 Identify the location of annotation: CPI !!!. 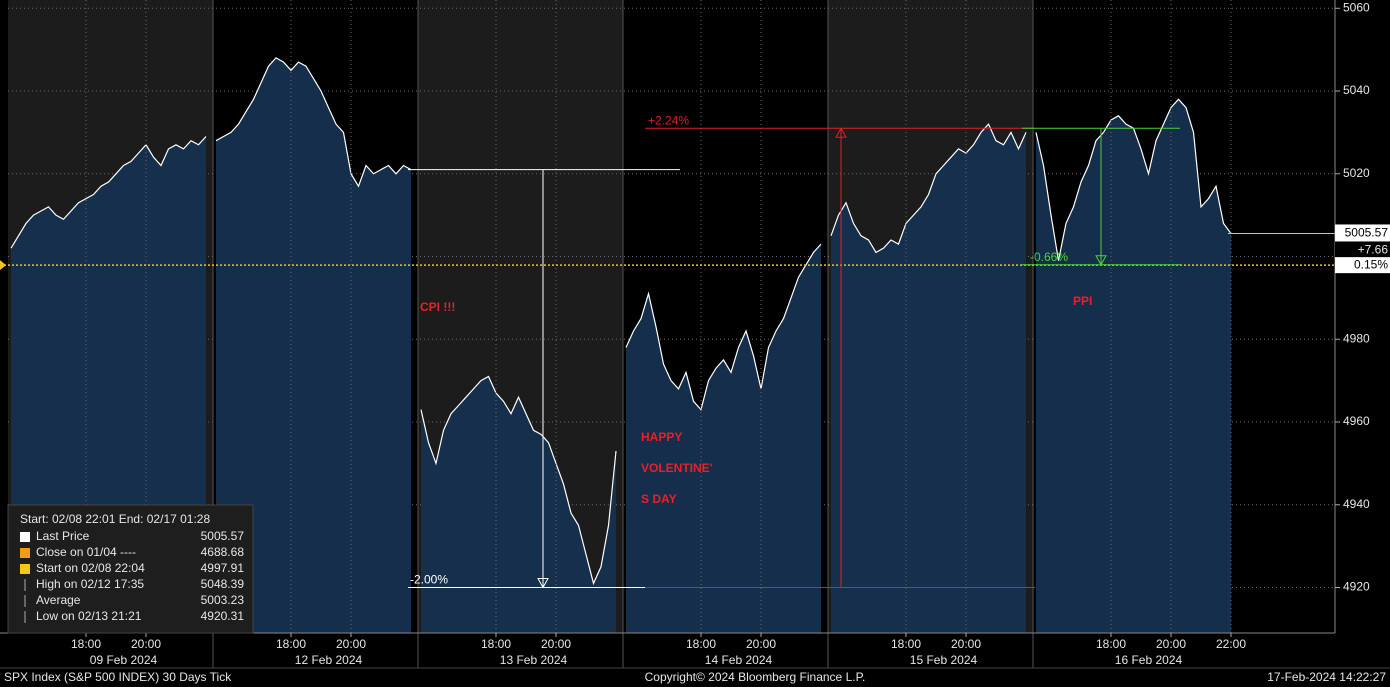
(437, 307).